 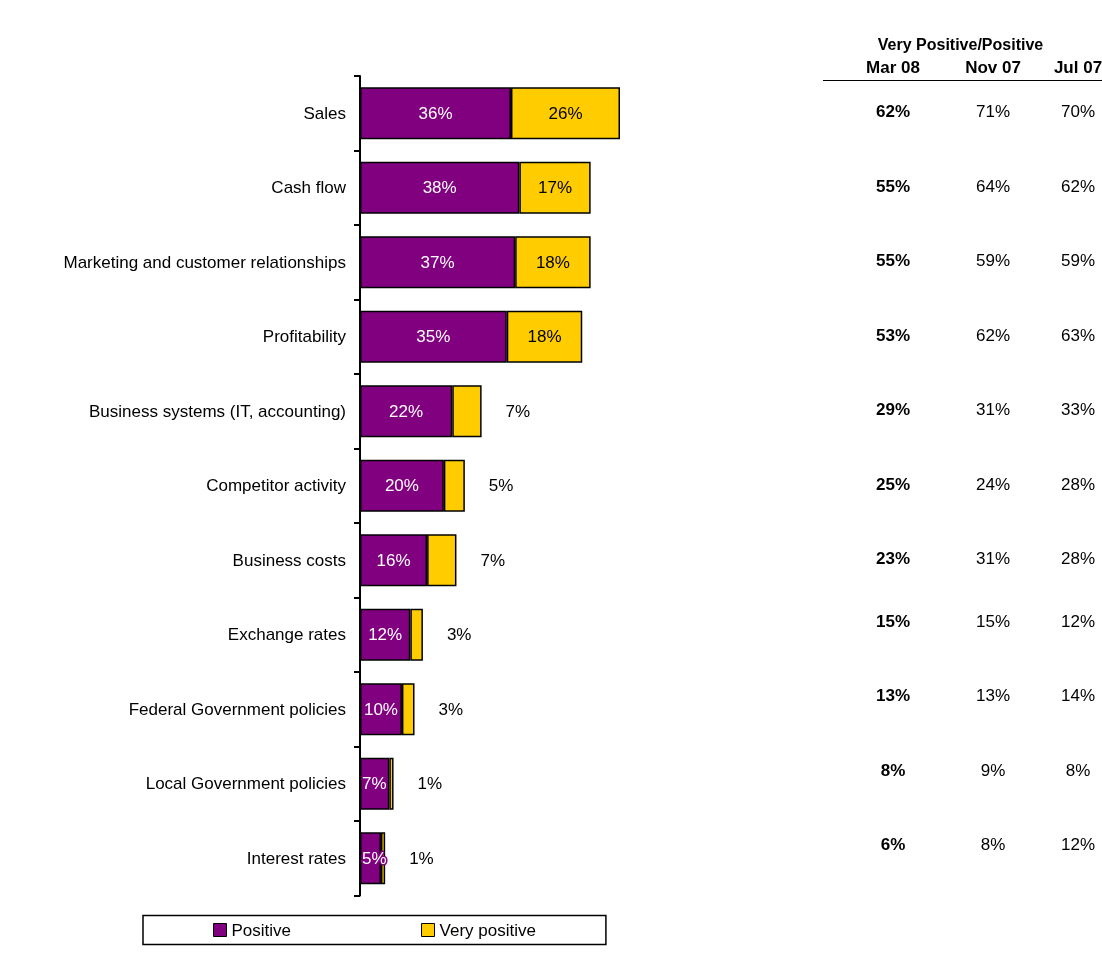 What do you see at coordinates (960, 45) in the screenshot?
I see `text: Very Positive/Positive` at bounding box center [960, 45].